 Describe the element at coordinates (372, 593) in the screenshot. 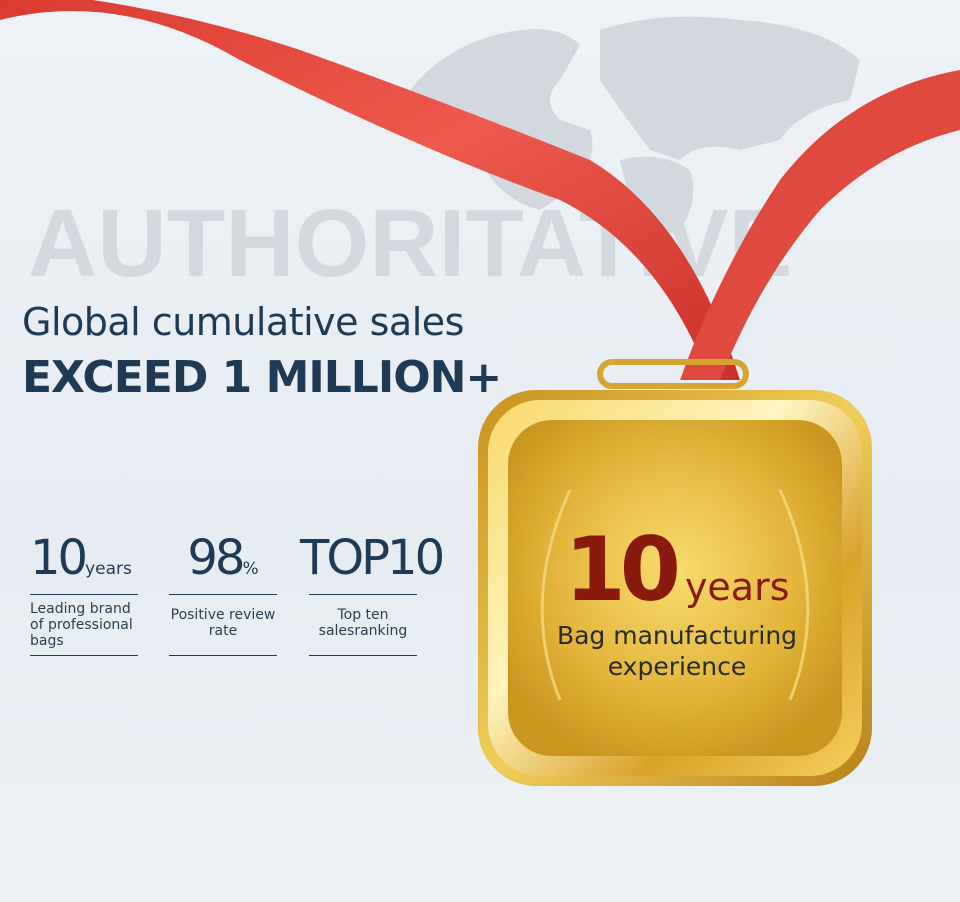

I see `stat-top10: TOP10 Top ten salesranking` at that location.